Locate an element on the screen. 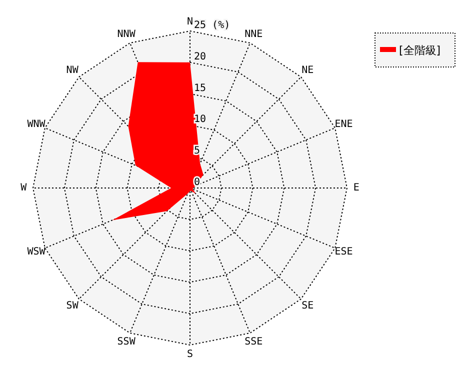 This screenshot has width=470, height=380. spoke-label: NW is located at coordinates (73, 70).